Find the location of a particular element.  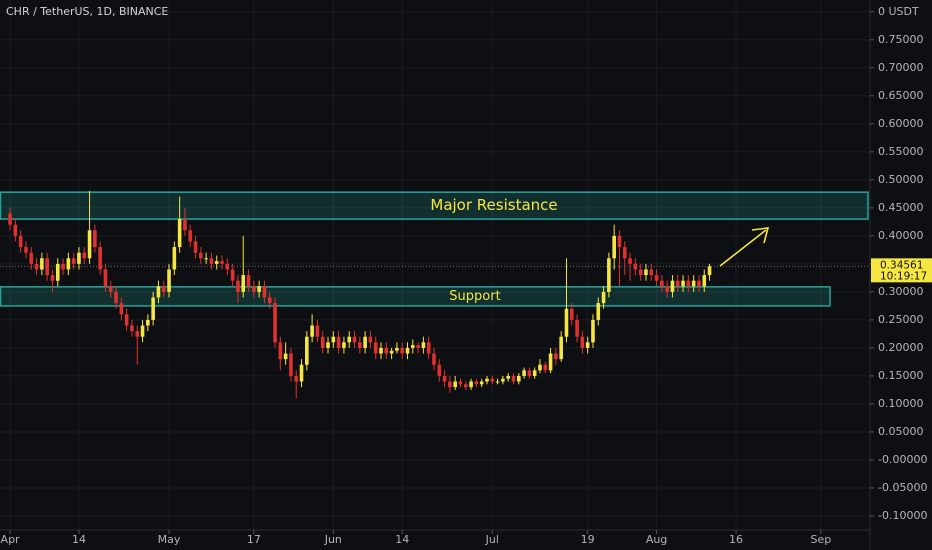

price-box is located at coordinates (901, 270).